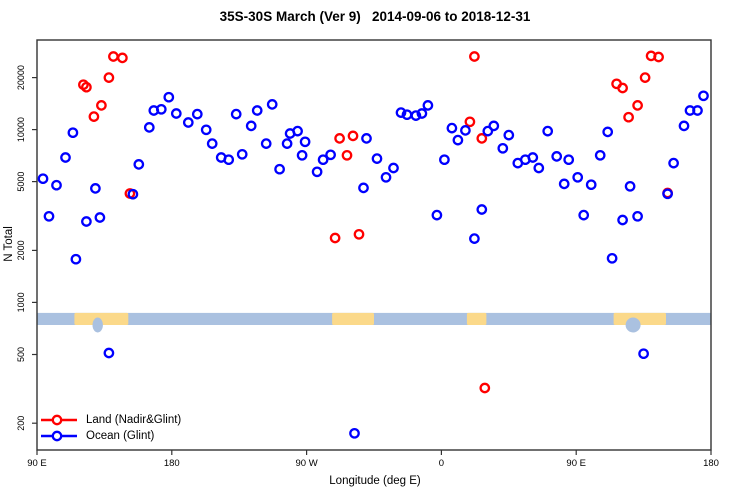  I want to click on legend-circle-land, so click(57, 420).